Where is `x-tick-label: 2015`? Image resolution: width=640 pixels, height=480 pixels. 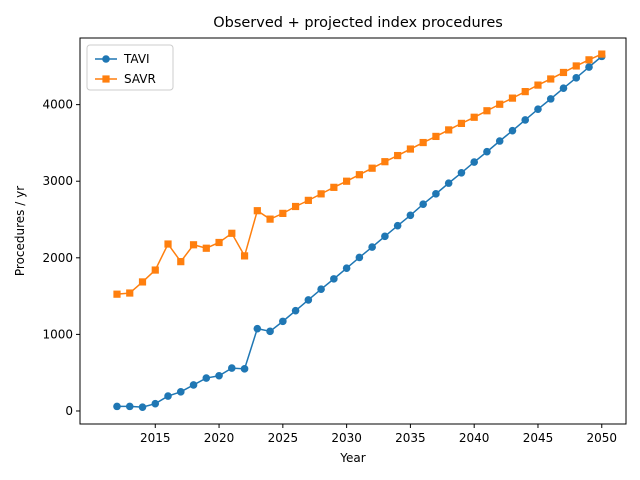
x-tick-label: 2015 is located at coordinates (155, 438).